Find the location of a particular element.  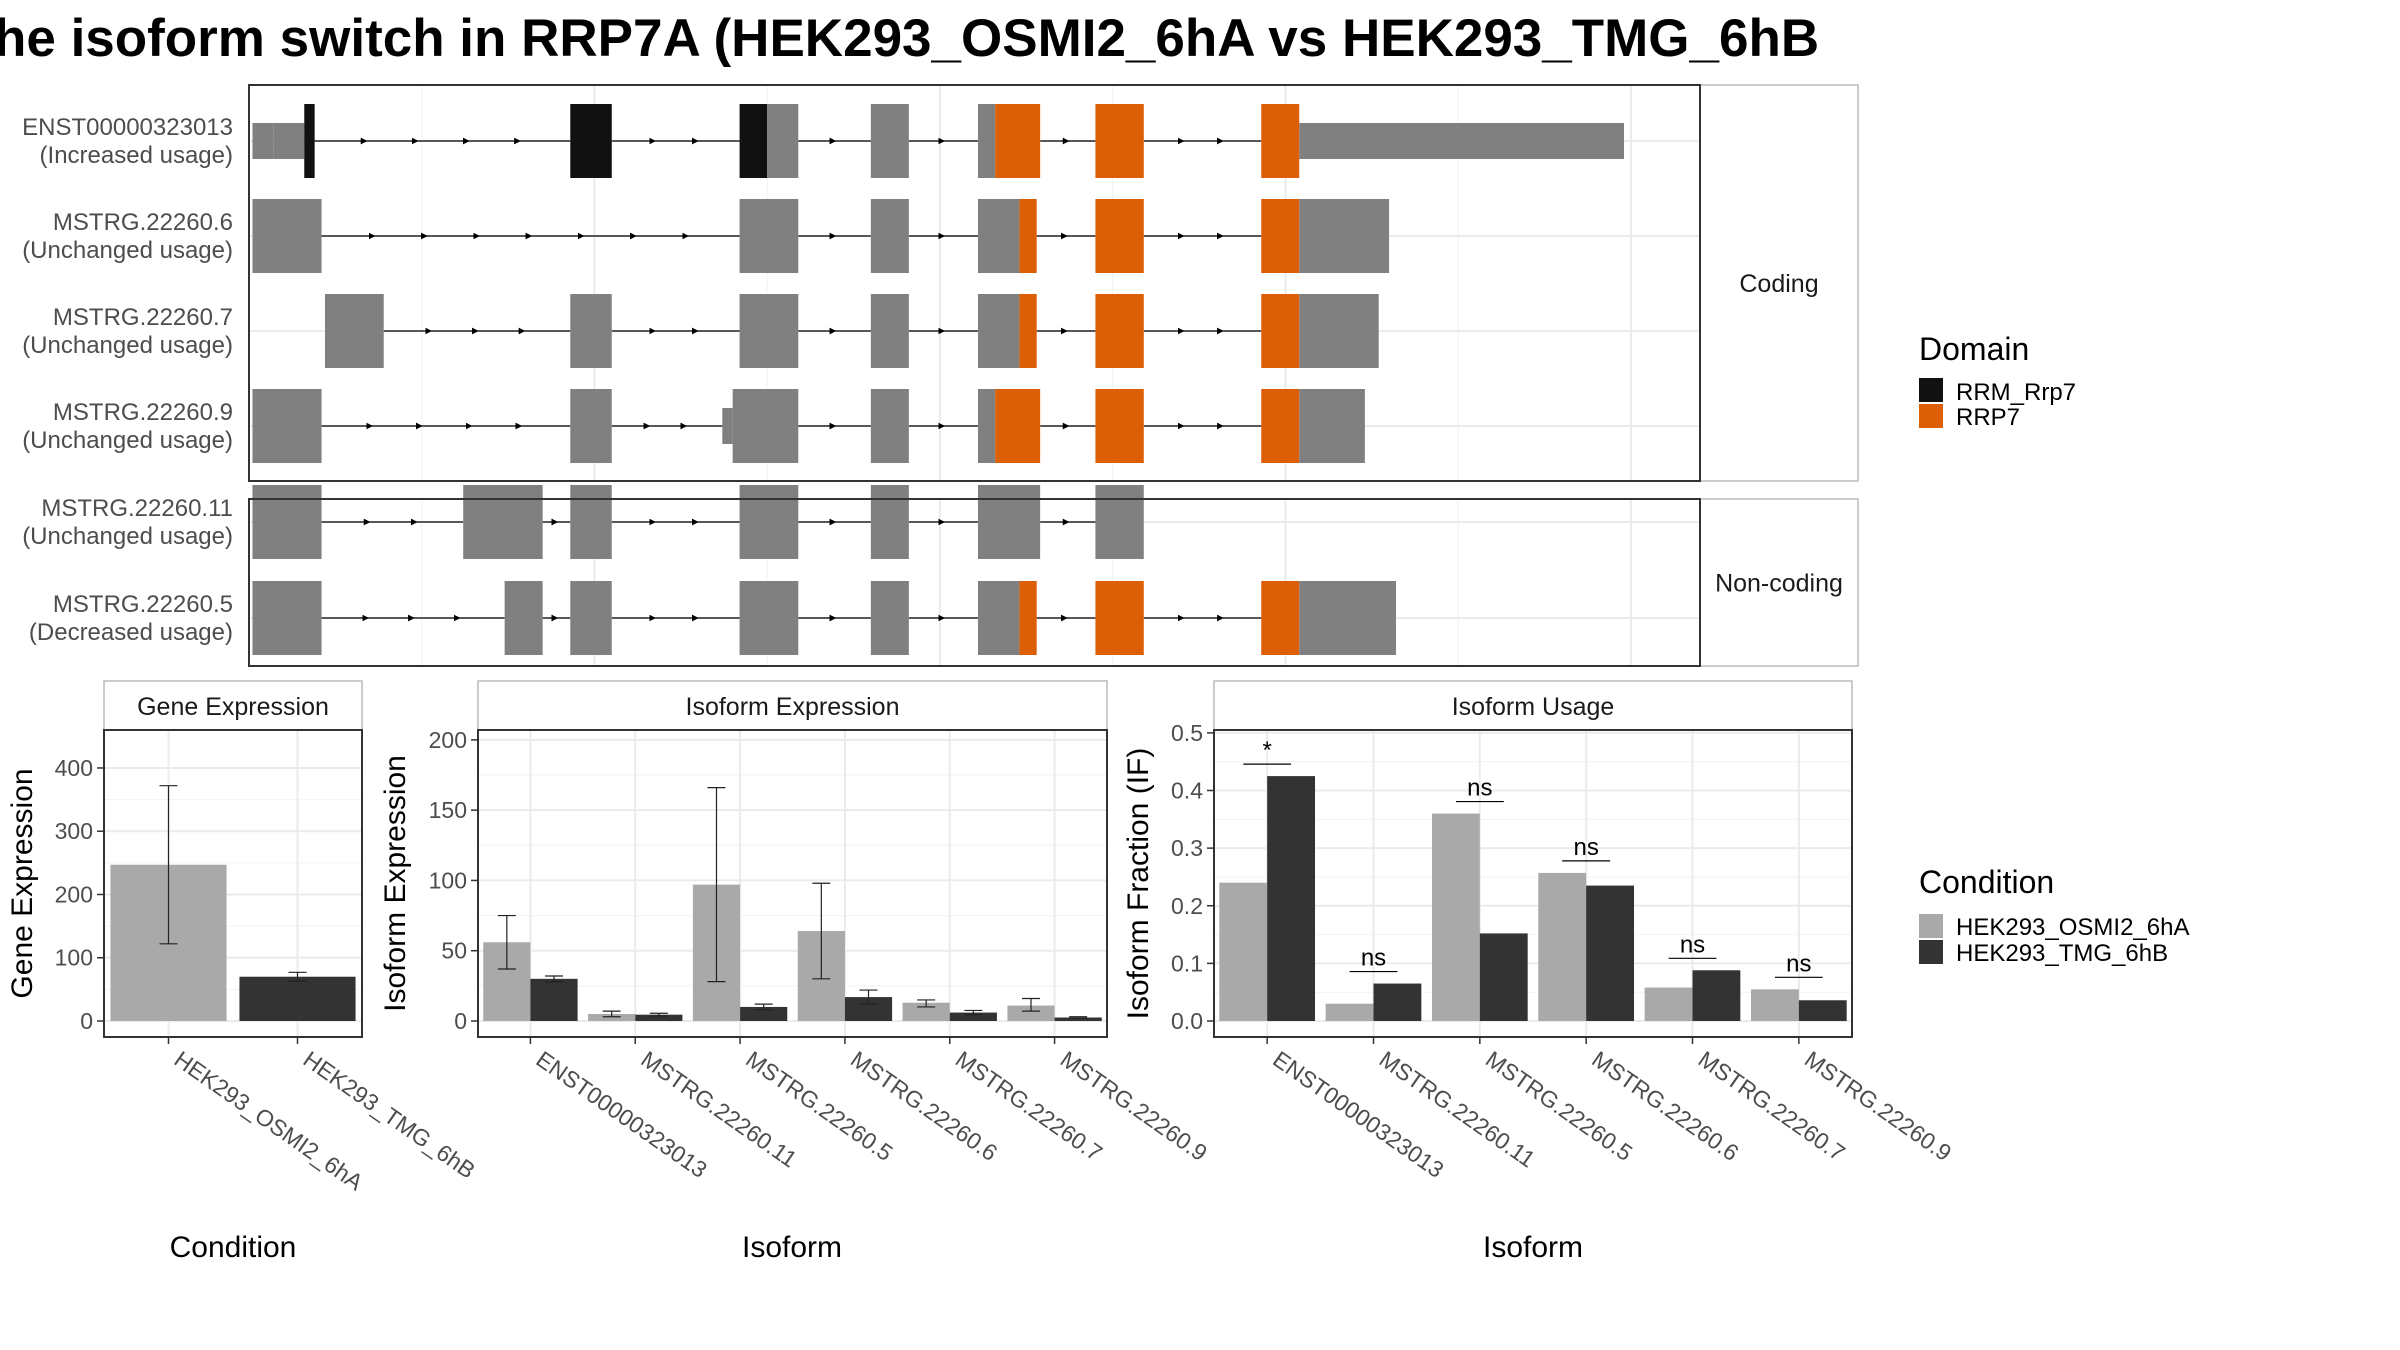

y-tick-label: 0.1 is located at coordinates (1187, 963).